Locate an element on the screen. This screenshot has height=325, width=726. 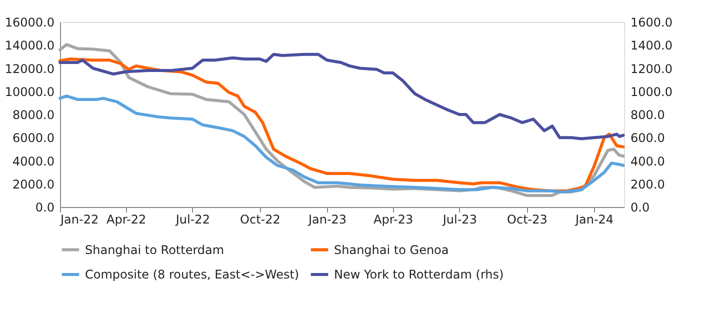
y2-tick-label: 400.0 is located at coordinates (647, 161).